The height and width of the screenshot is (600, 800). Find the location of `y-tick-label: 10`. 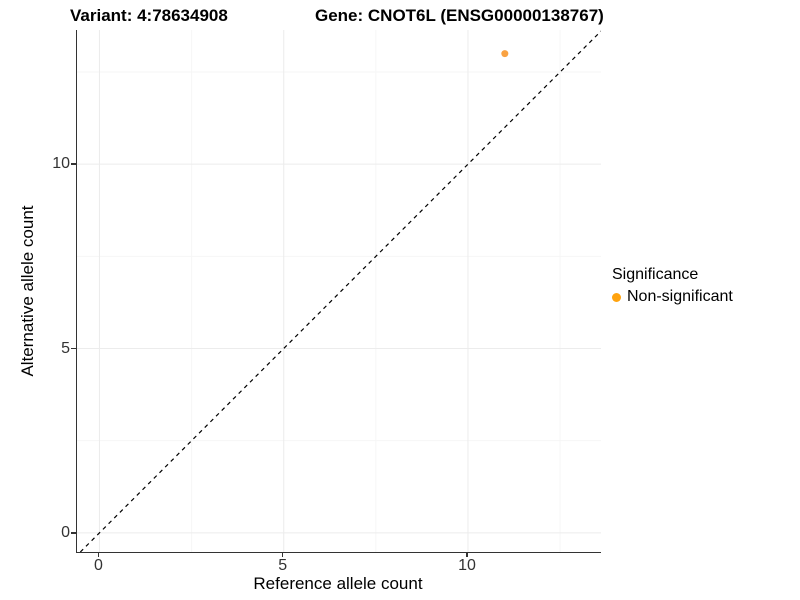

y-tick-label: 10 is located at coordinates (61, 164).